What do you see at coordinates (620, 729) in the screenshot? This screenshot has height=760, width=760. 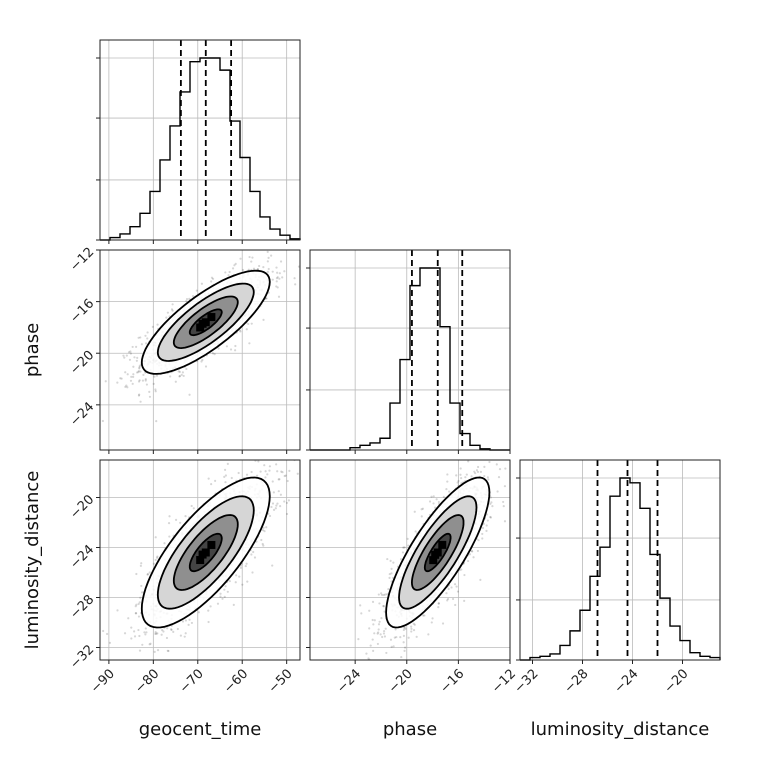 I see `x-axis-label-luminosity-distance: luminosity_distance` at bounding box center [620, 729].